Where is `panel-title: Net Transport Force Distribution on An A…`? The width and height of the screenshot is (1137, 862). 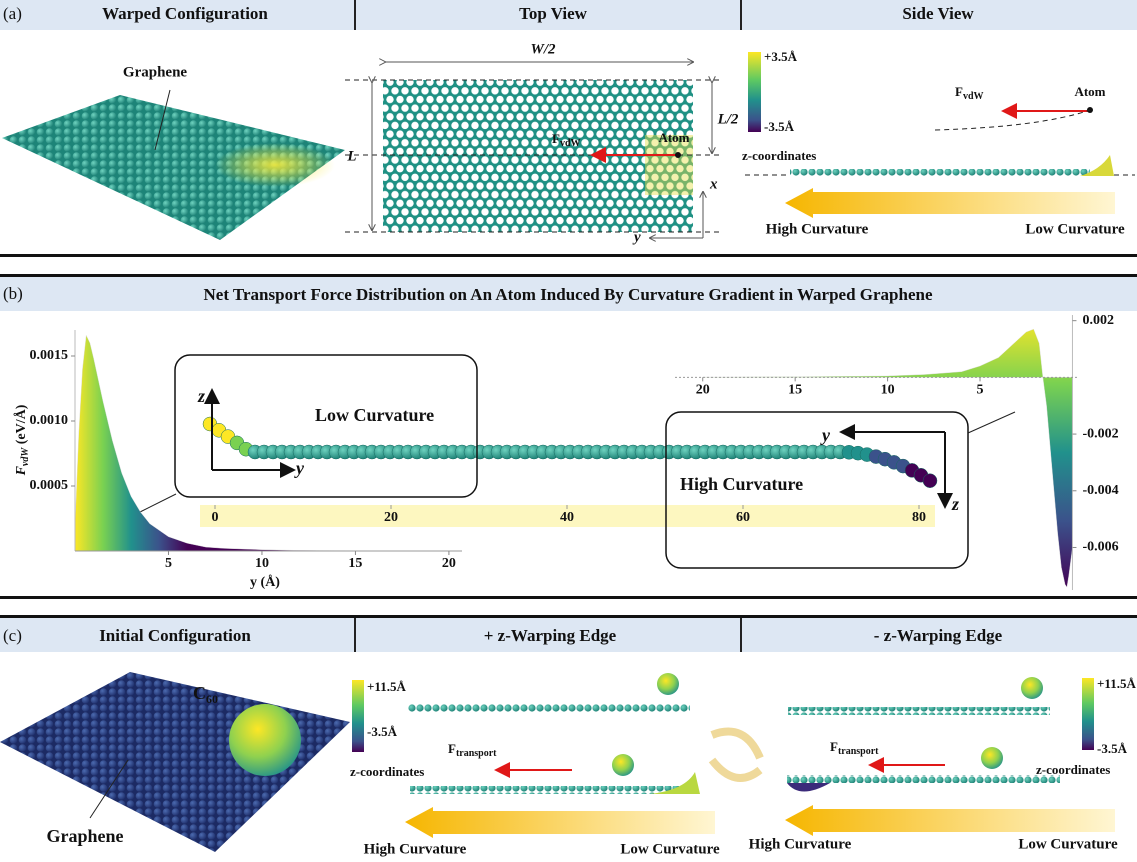 panel-title: Net Transport Force Distribution on An A… is located at coordinates (568, 294).